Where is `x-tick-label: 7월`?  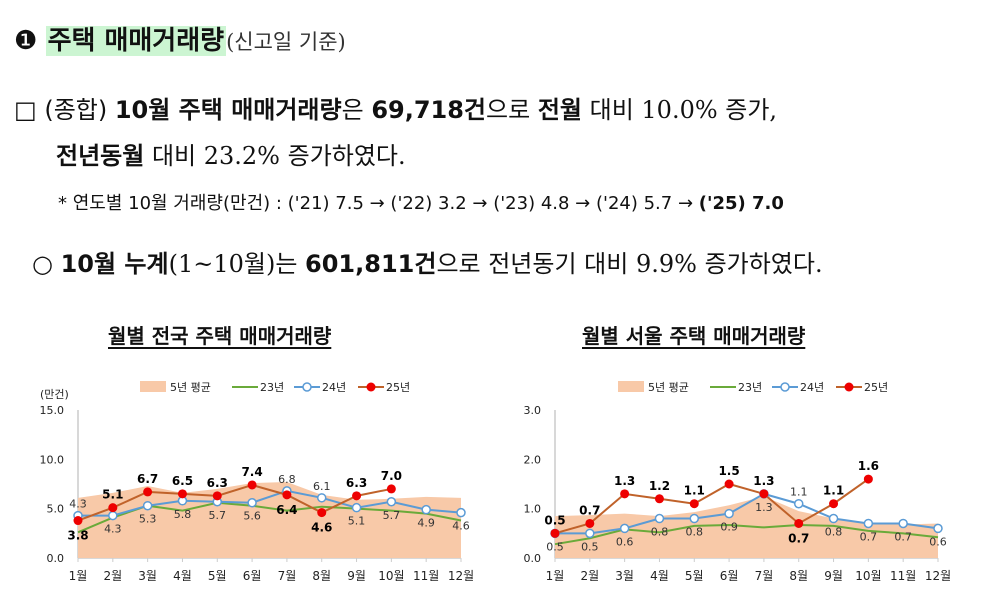 x-tick-label: 7월 is located at coordinates (287, 576).